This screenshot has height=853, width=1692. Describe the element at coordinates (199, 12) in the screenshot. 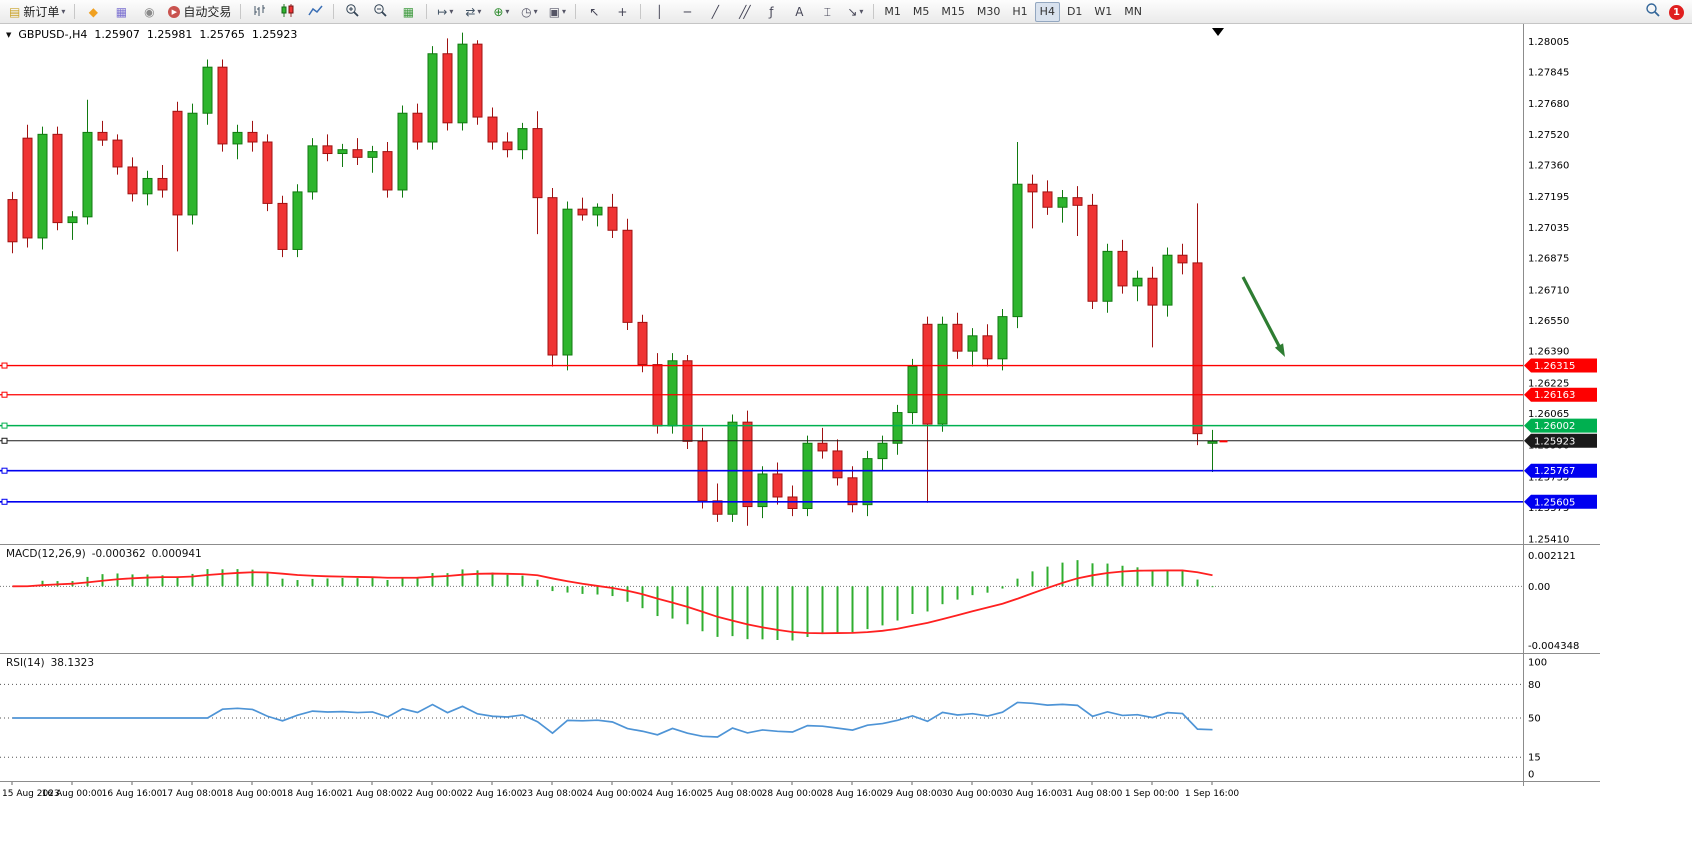

I see `autotrading-button: ▶ 自动交易` at that location.